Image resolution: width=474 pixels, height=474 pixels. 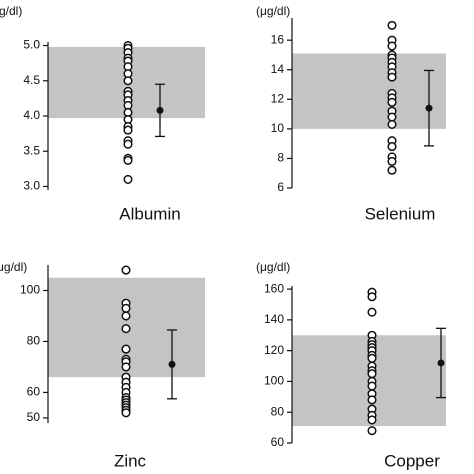 What do you see at coordinates (31, 80) in the screenshot?
I see `y-tick-label: 4.5` at bounding box center [31, 80].